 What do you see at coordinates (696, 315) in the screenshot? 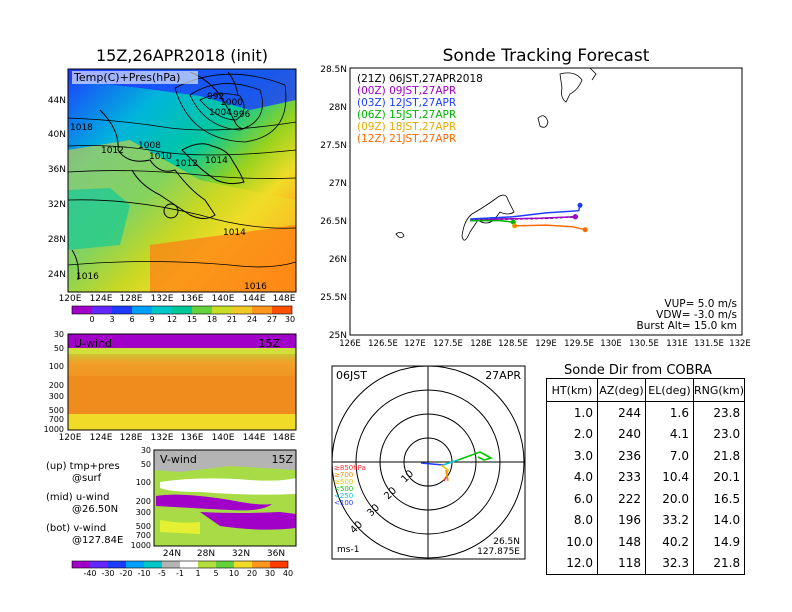
I see `track-param: VDW= -3.0 m/s` at bounding box center [696, 315].